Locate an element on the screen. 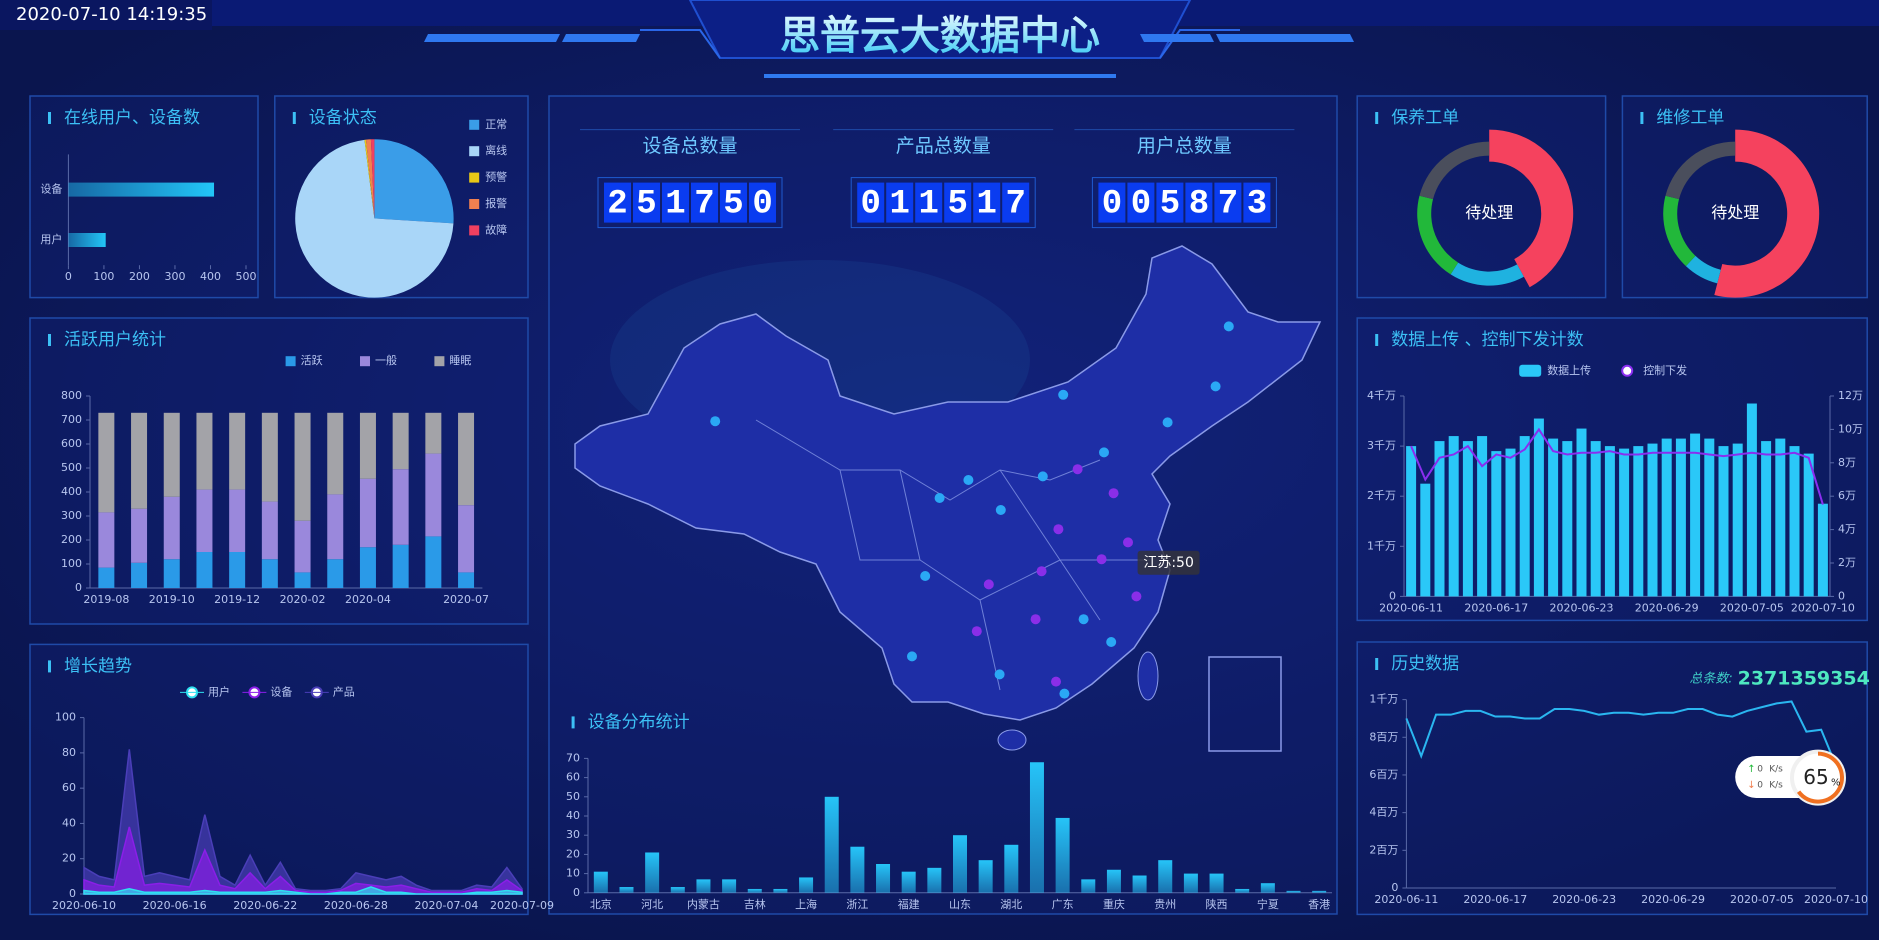 Image resolution: width=1879 pixels, height=940 pixels. x-tick-label: 陕西 is located at coordinates (1217, 904).